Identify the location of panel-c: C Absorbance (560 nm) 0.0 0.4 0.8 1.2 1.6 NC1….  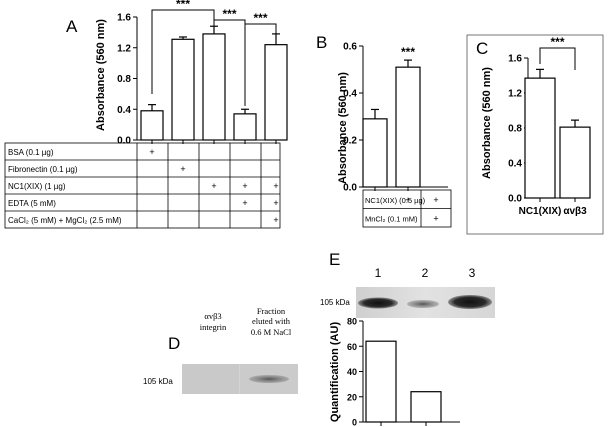
(535, 134).